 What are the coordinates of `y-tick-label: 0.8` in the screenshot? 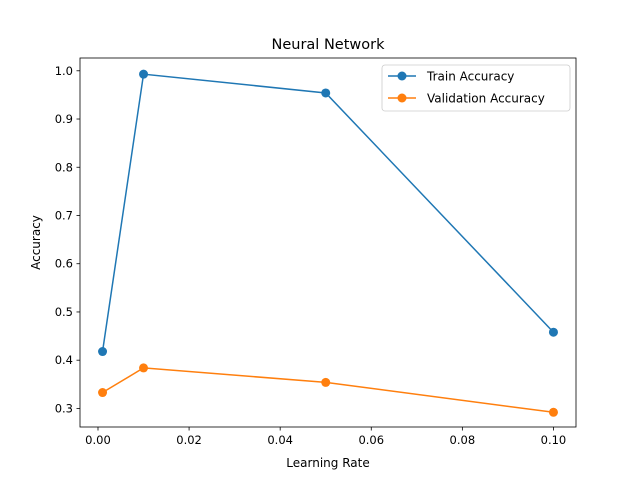 It's located at (64, 167).